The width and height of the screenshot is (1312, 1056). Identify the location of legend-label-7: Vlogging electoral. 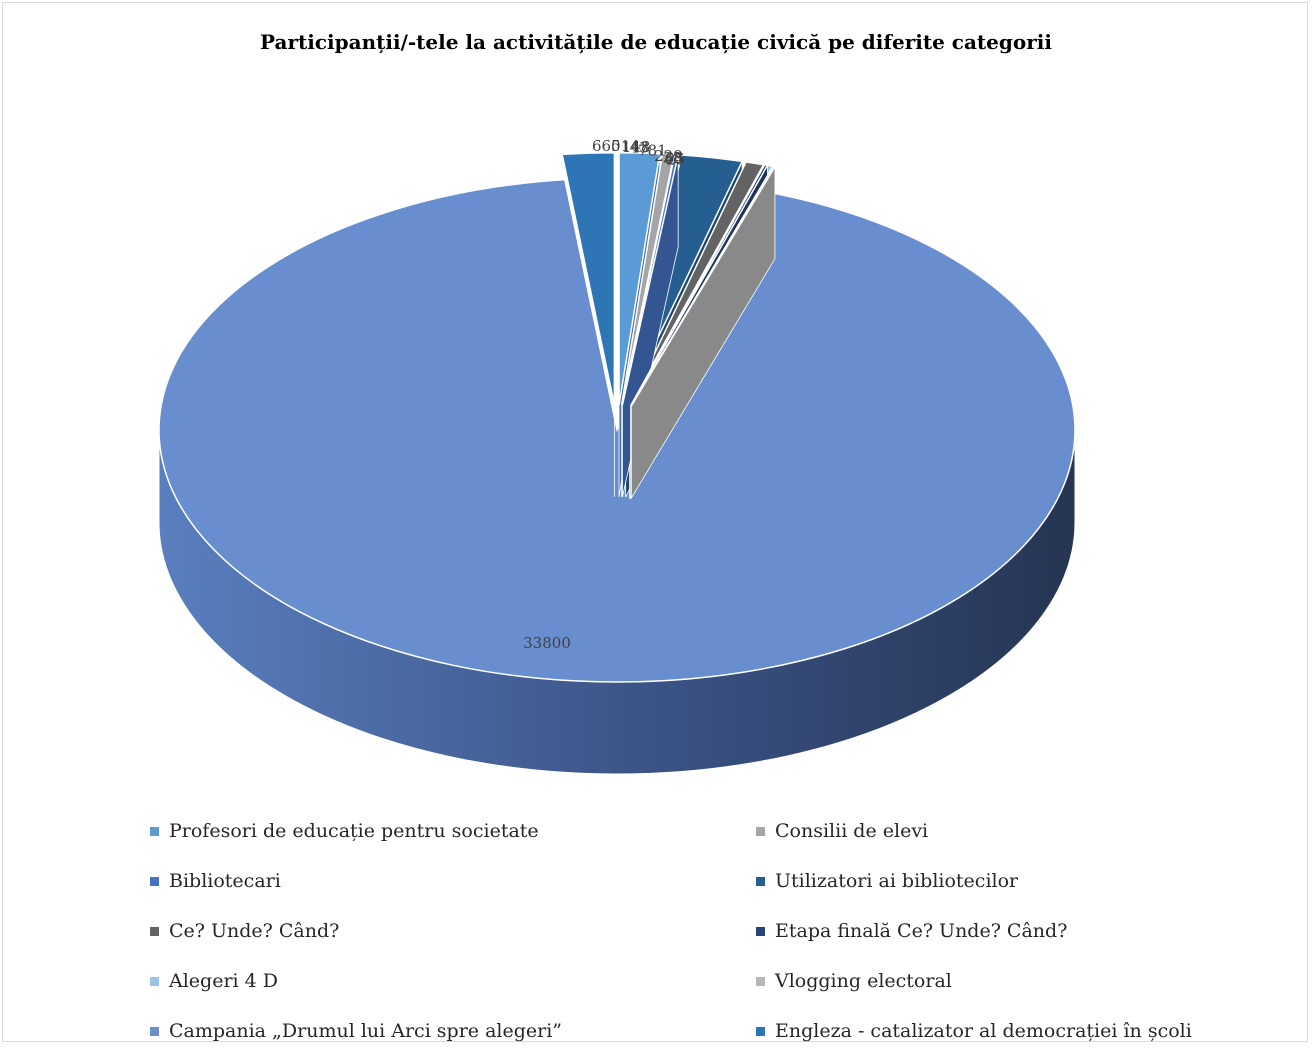
(863, 981).